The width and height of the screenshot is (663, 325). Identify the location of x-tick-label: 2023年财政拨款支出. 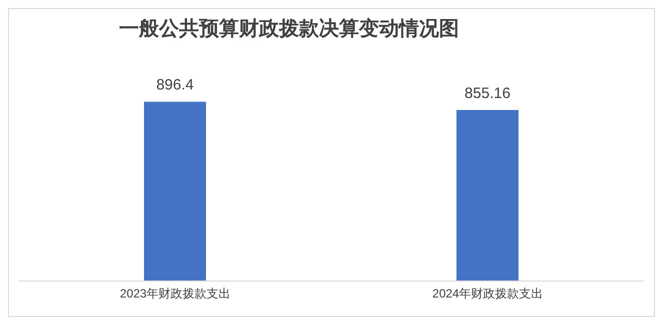
(175, 293).